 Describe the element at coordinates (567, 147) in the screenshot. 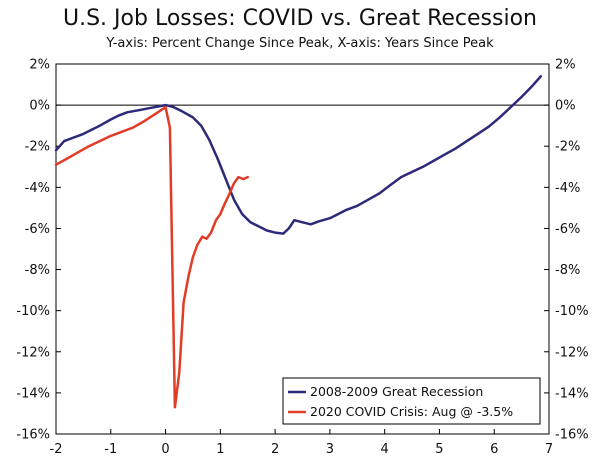

I see `y-tick-label-right: -2%` at that location.